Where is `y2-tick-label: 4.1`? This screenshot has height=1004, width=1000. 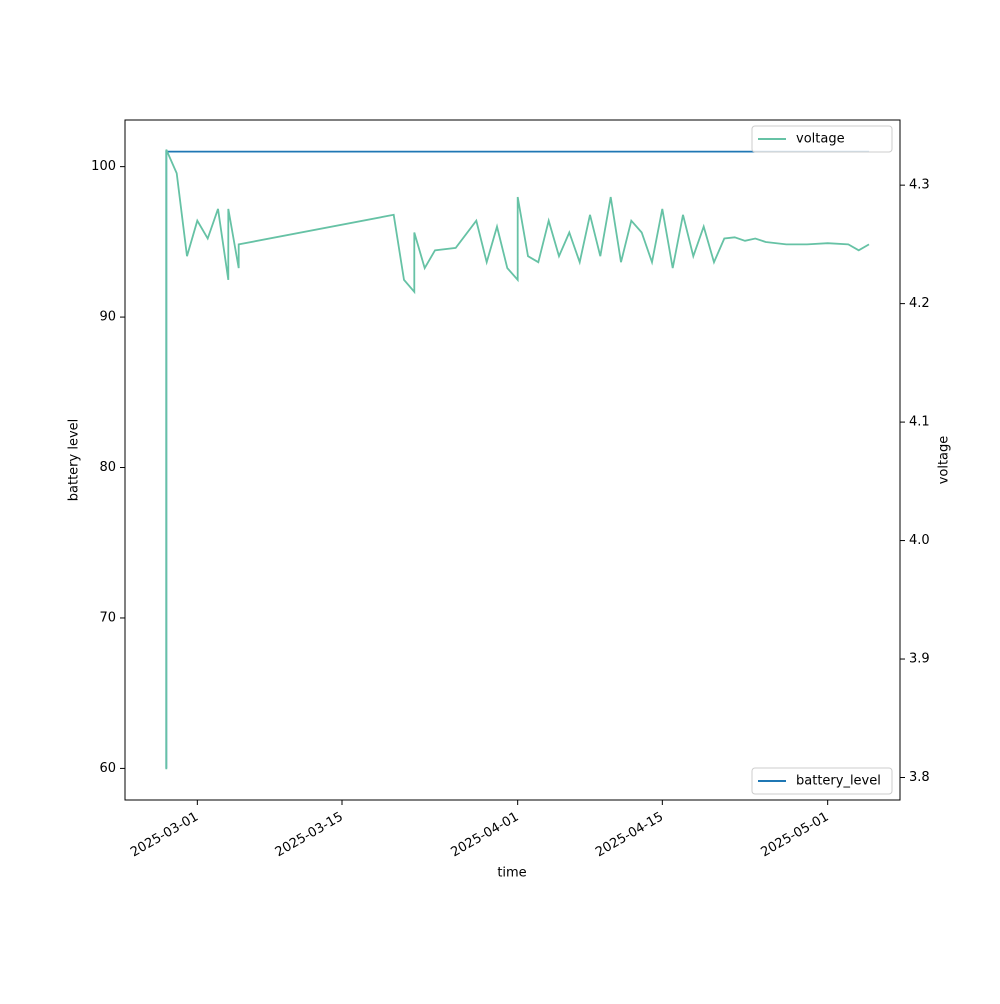
y2-tick-label: 4.1 is located at coordinates (919, 422).